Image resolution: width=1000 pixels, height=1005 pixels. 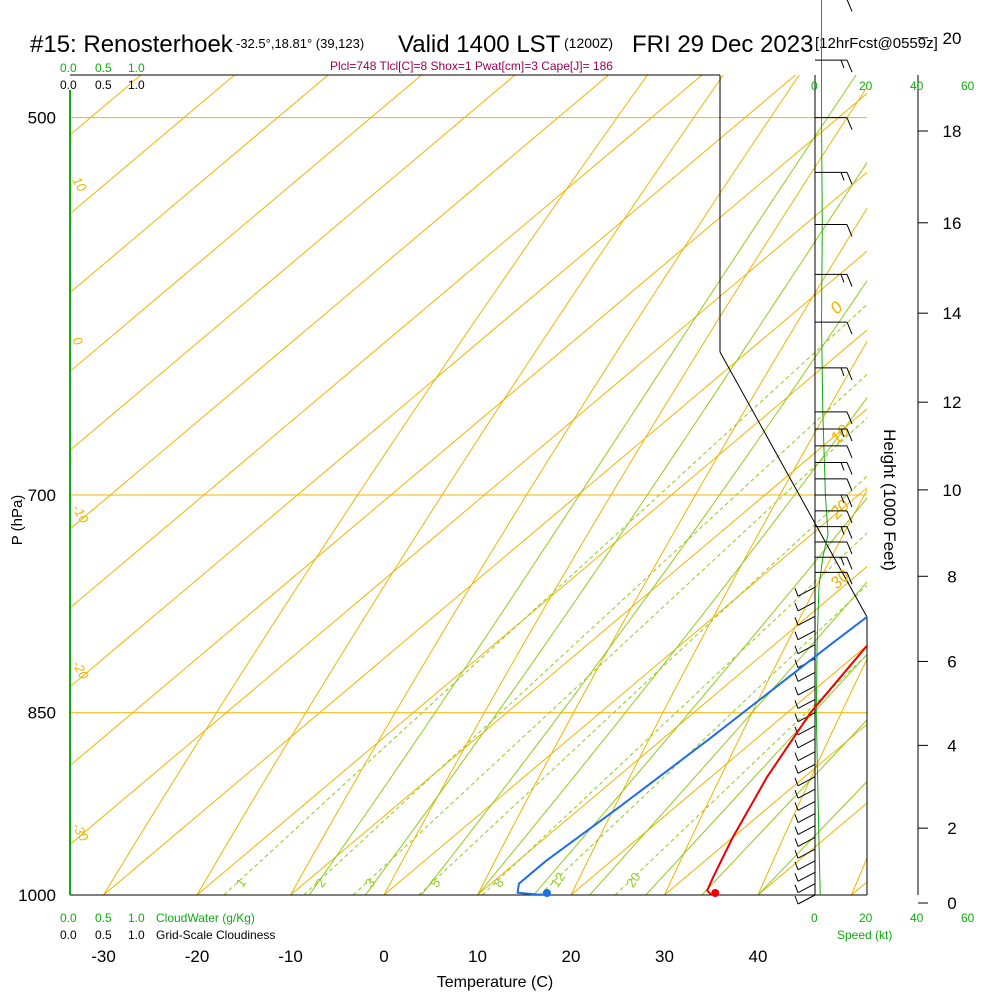 I want to click on wind-bot-20: 20, so click(x=866, y=918).